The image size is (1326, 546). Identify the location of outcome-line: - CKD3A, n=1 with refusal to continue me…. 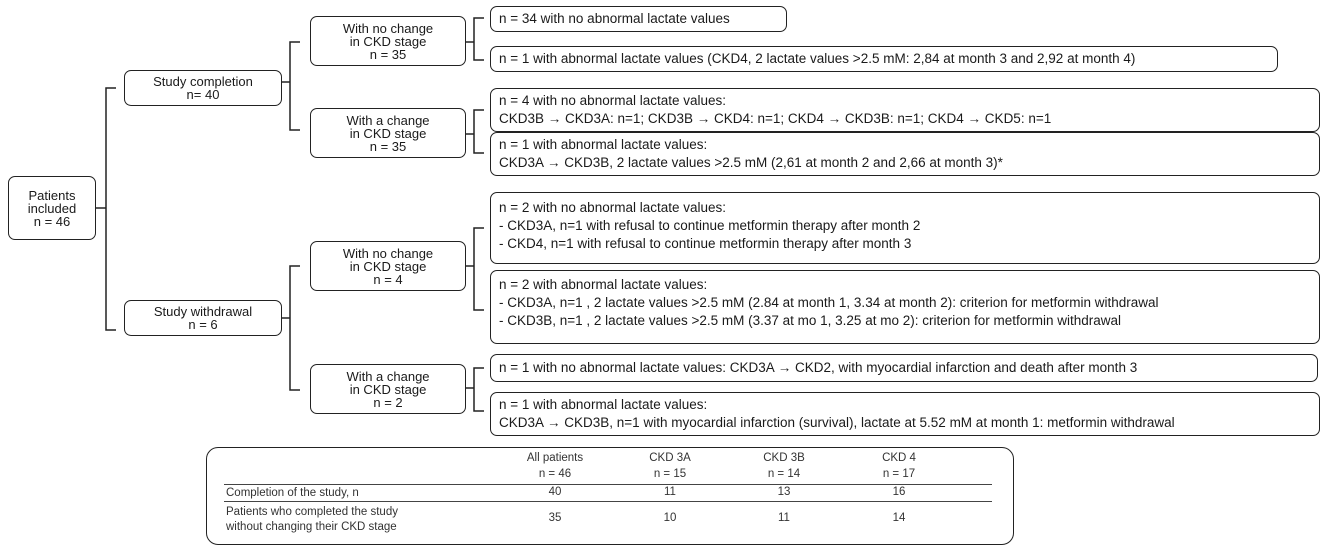
(710, 225).